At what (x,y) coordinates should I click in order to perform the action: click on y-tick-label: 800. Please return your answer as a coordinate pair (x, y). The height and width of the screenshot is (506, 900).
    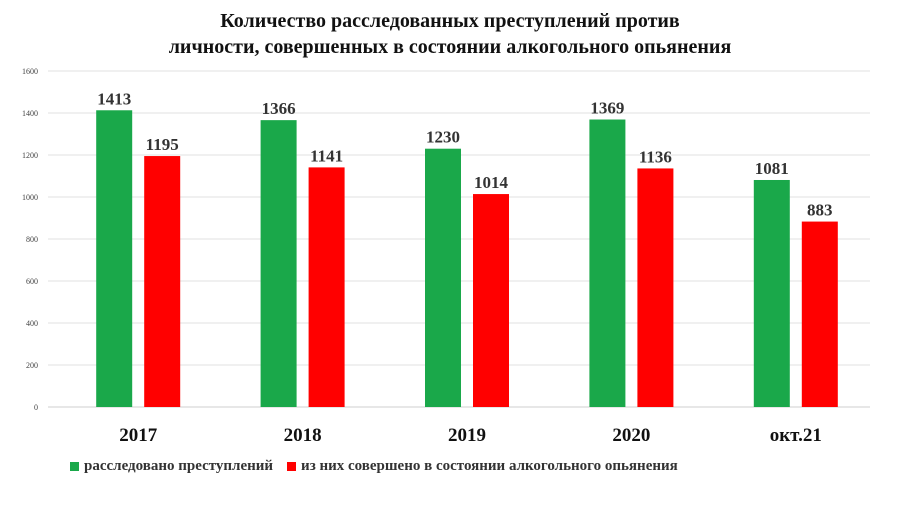
    Looking at the image, I should click on (32, 239).